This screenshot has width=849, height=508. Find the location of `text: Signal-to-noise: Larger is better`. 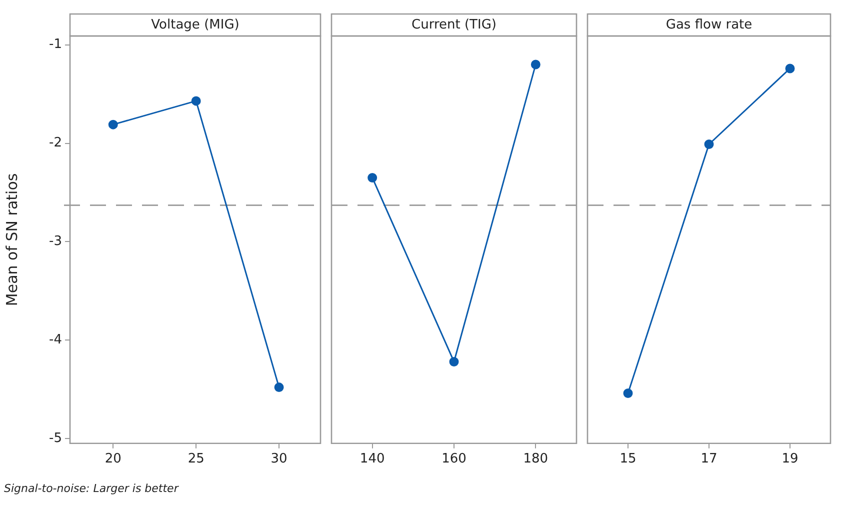

text: Signal-to-noise: Larger is better is located at coordinates (91, 488).